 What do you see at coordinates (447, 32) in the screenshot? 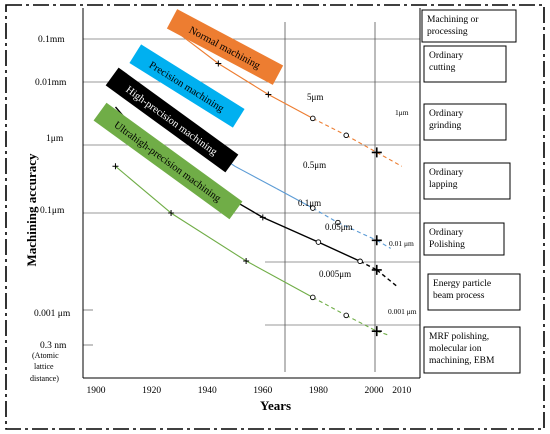
I see `process-box-line: processing` at bounding box center [447, 32].